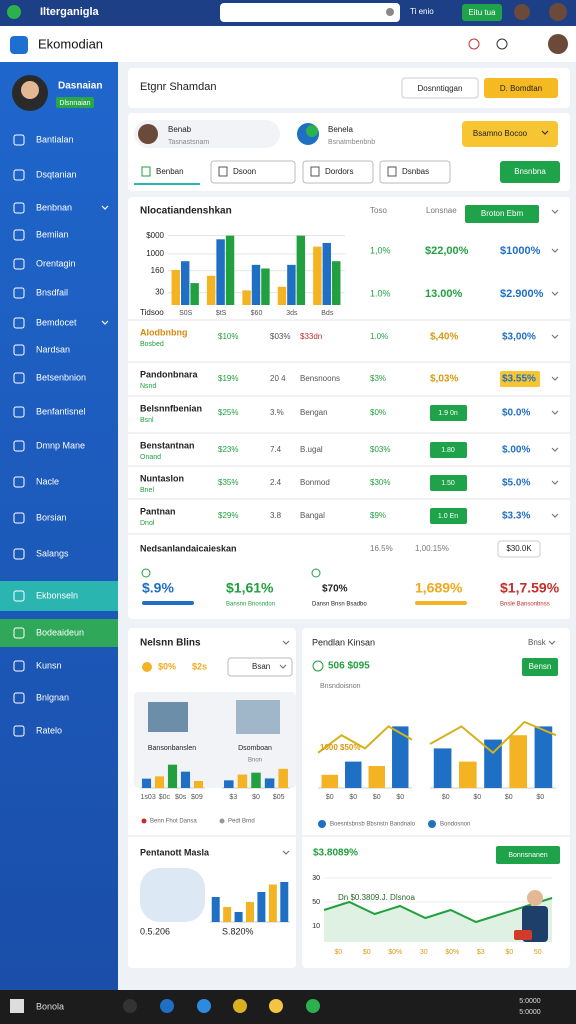  What do you see at coordinates (278, 378) in the screenshot?
I see `row-cell: 20 4` at bounding box center [278, 378].